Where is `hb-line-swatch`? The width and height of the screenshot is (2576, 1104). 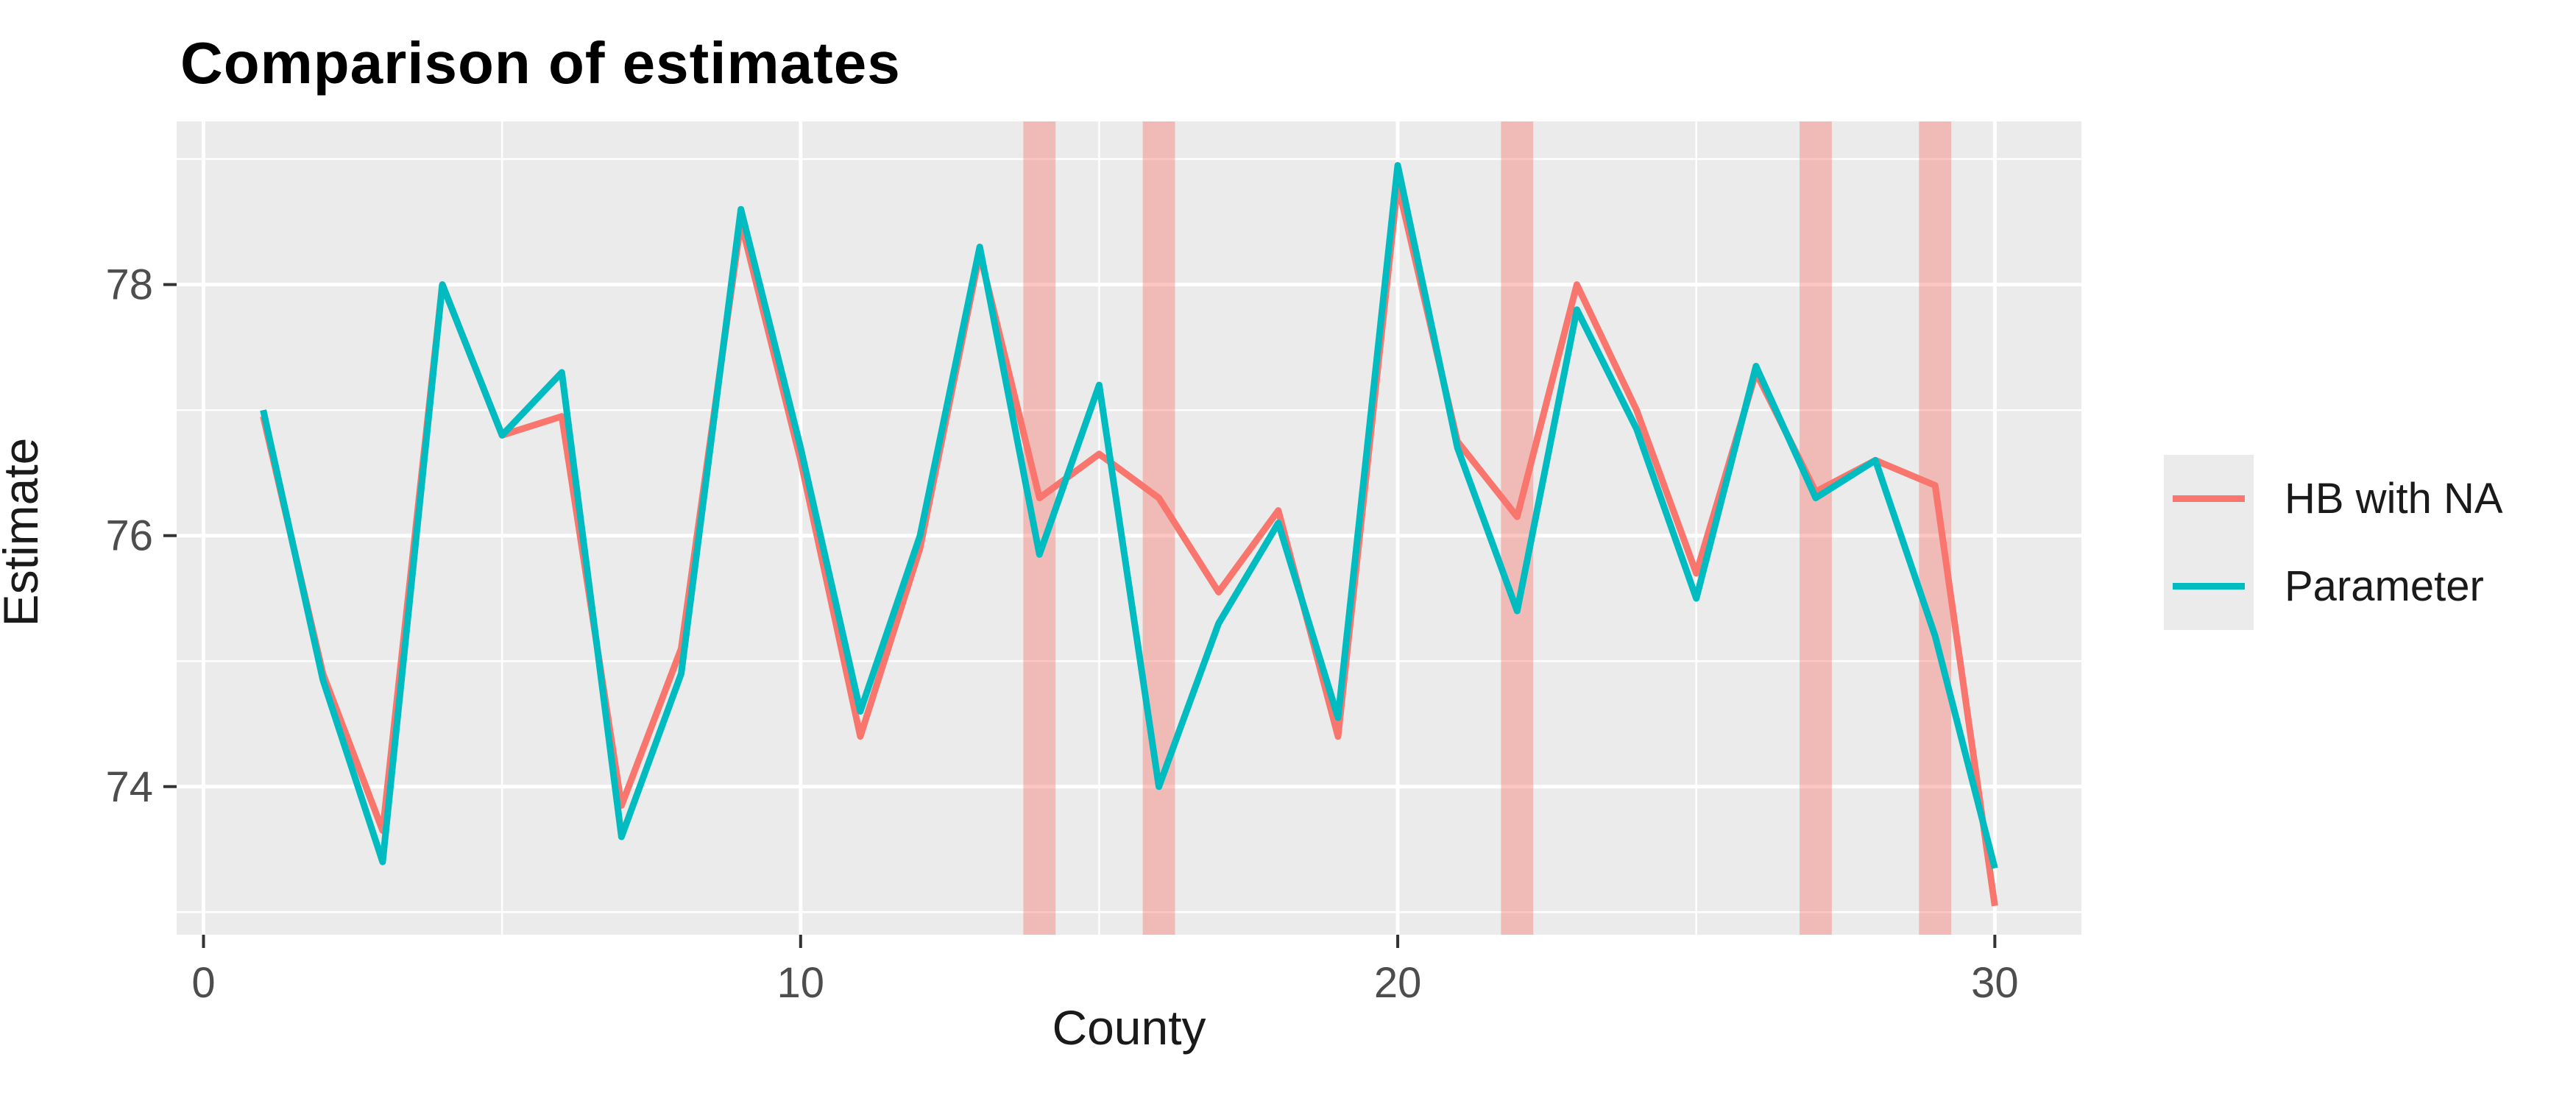
hb-line-swatch is located at coordinates (2209, 498).